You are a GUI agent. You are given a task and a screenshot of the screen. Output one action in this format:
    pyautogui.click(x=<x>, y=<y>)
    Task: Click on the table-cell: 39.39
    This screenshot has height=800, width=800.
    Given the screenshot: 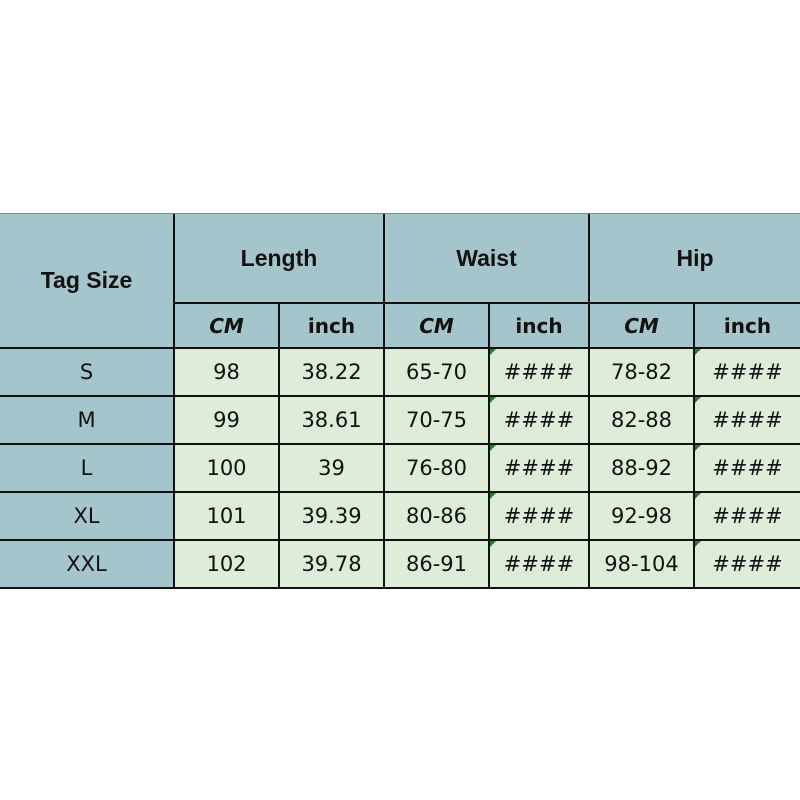 What is the action you would take?
    pyautogui.click(x=332, y=517)
    